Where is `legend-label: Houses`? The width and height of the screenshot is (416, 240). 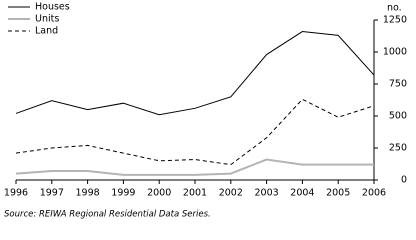 legend-label: Houses is located at coordinates (52, 7).